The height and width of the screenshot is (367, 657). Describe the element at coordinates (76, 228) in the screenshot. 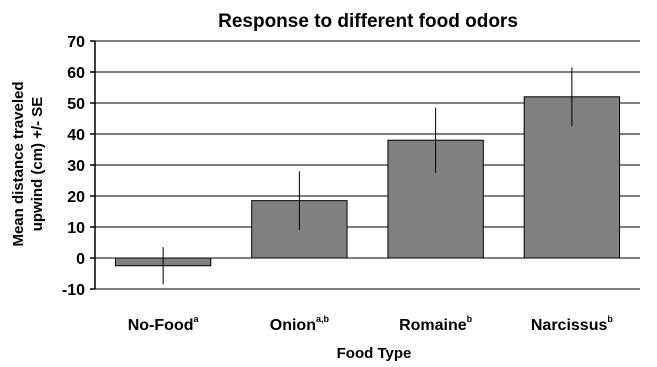

I see `y-tick-label-2: 10` at that location.